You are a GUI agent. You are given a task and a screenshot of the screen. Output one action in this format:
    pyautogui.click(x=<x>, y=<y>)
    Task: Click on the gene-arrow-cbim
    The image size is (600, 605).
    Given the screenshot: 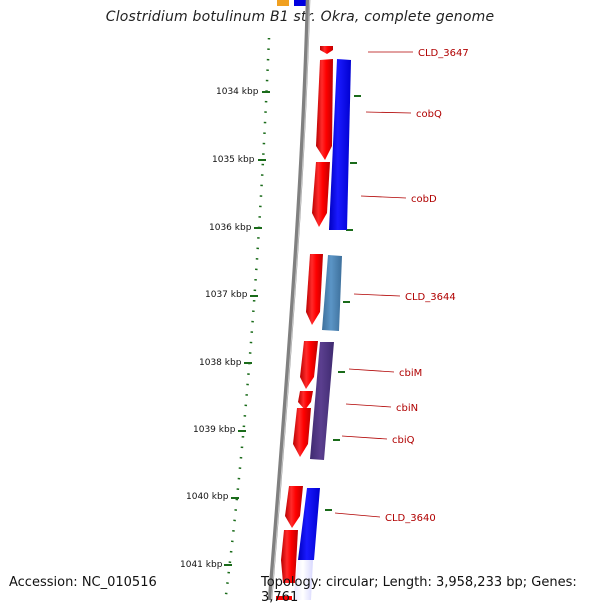 What is the action you would take?
    pyautogui.click(x=309, y=365)
    